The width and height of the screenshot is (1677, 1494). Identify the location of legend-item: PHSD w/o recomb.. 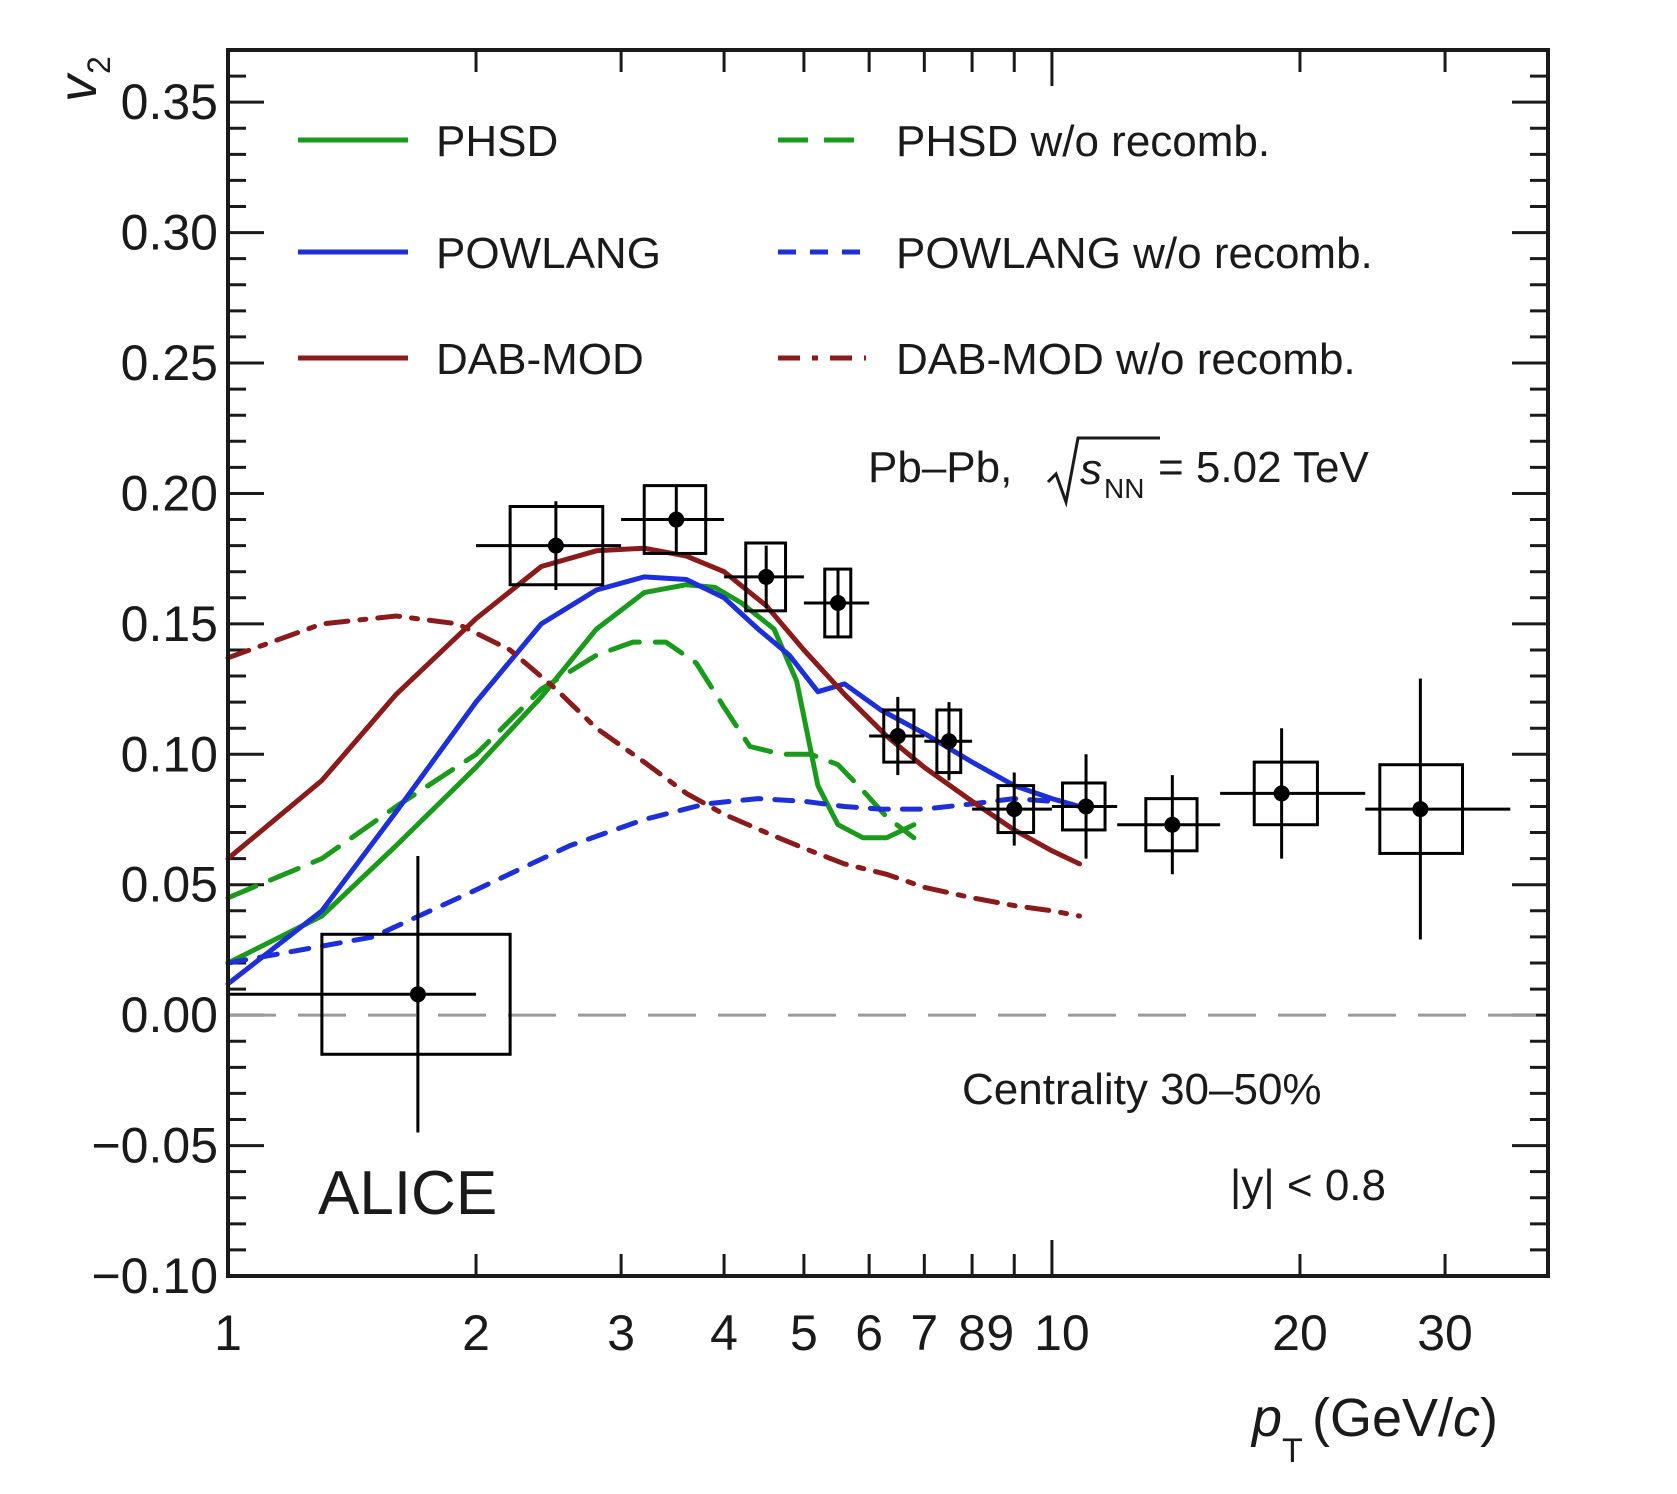
(1024, 141).